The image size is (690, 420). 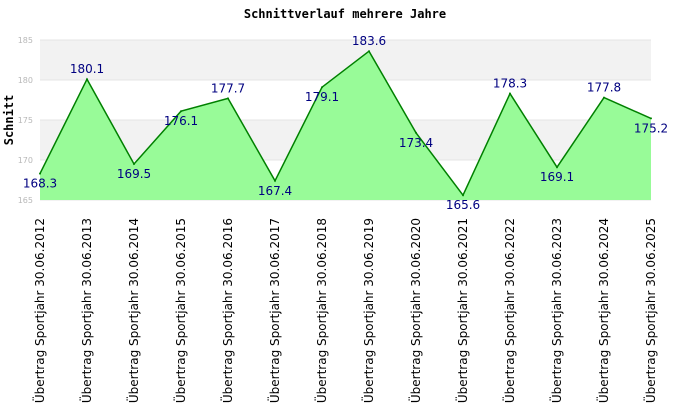 What do you see at coordinates (557, 177) in the screenshot?
I see `data-label: 169.1` at bounding box center [557, 177].